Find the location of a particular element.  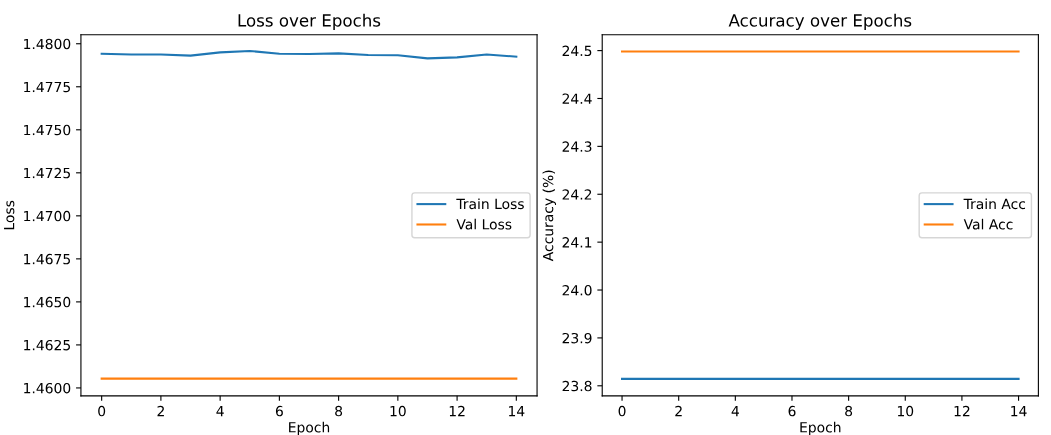

y-axis-title: Loss is located at coordinates (9, 215).